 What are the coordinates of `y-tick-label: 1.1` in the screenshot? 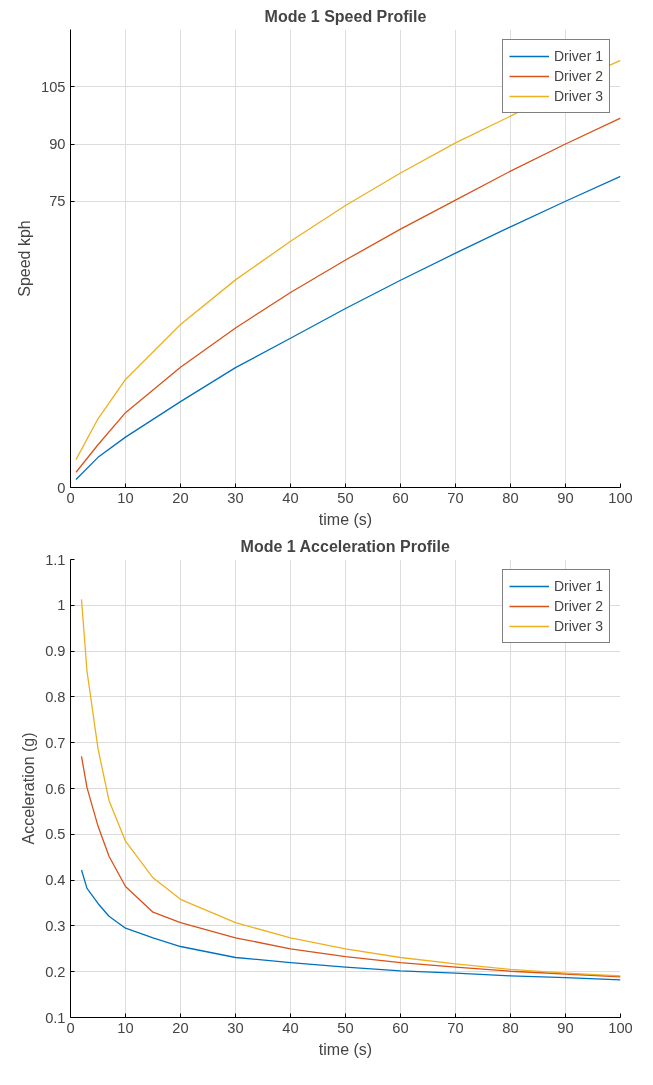 It's located at (55, 559).